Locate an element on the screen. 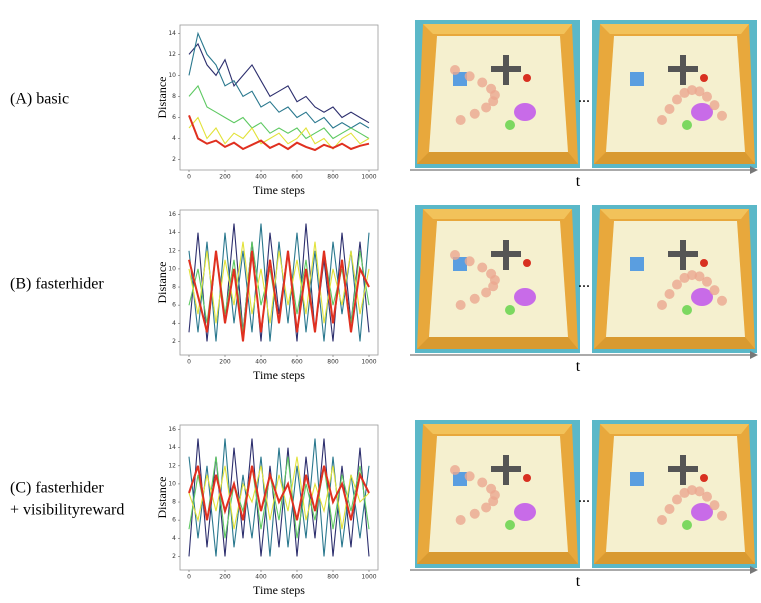 Image resolution: width=761 pixels, height=603 pixels. y-tick-label: 8 is located at coordinates (174, 287).